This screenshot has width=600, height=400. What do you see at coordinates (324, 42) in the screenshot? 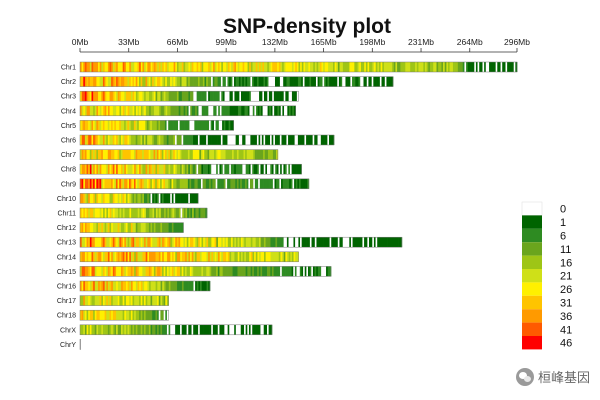
I see `x-tick-label: 165Mb` at bounding box center [324, 42].